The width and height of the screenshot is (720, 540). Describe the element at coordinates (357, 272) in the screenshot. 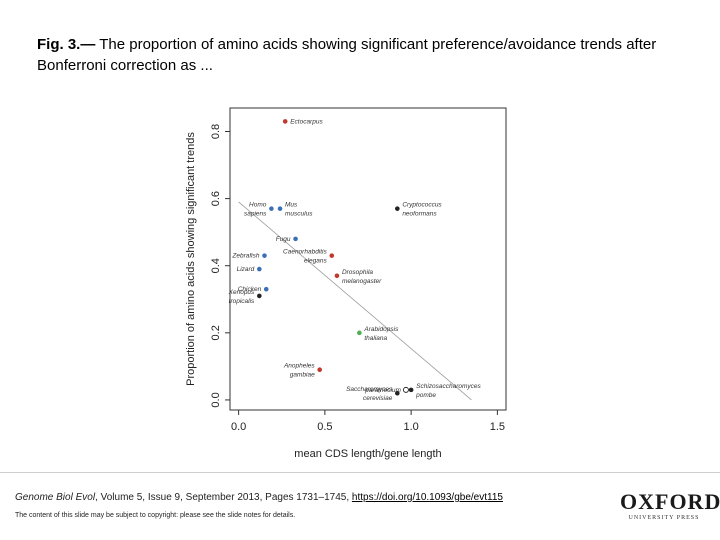

I see `point-label: Drosophila` at that location.